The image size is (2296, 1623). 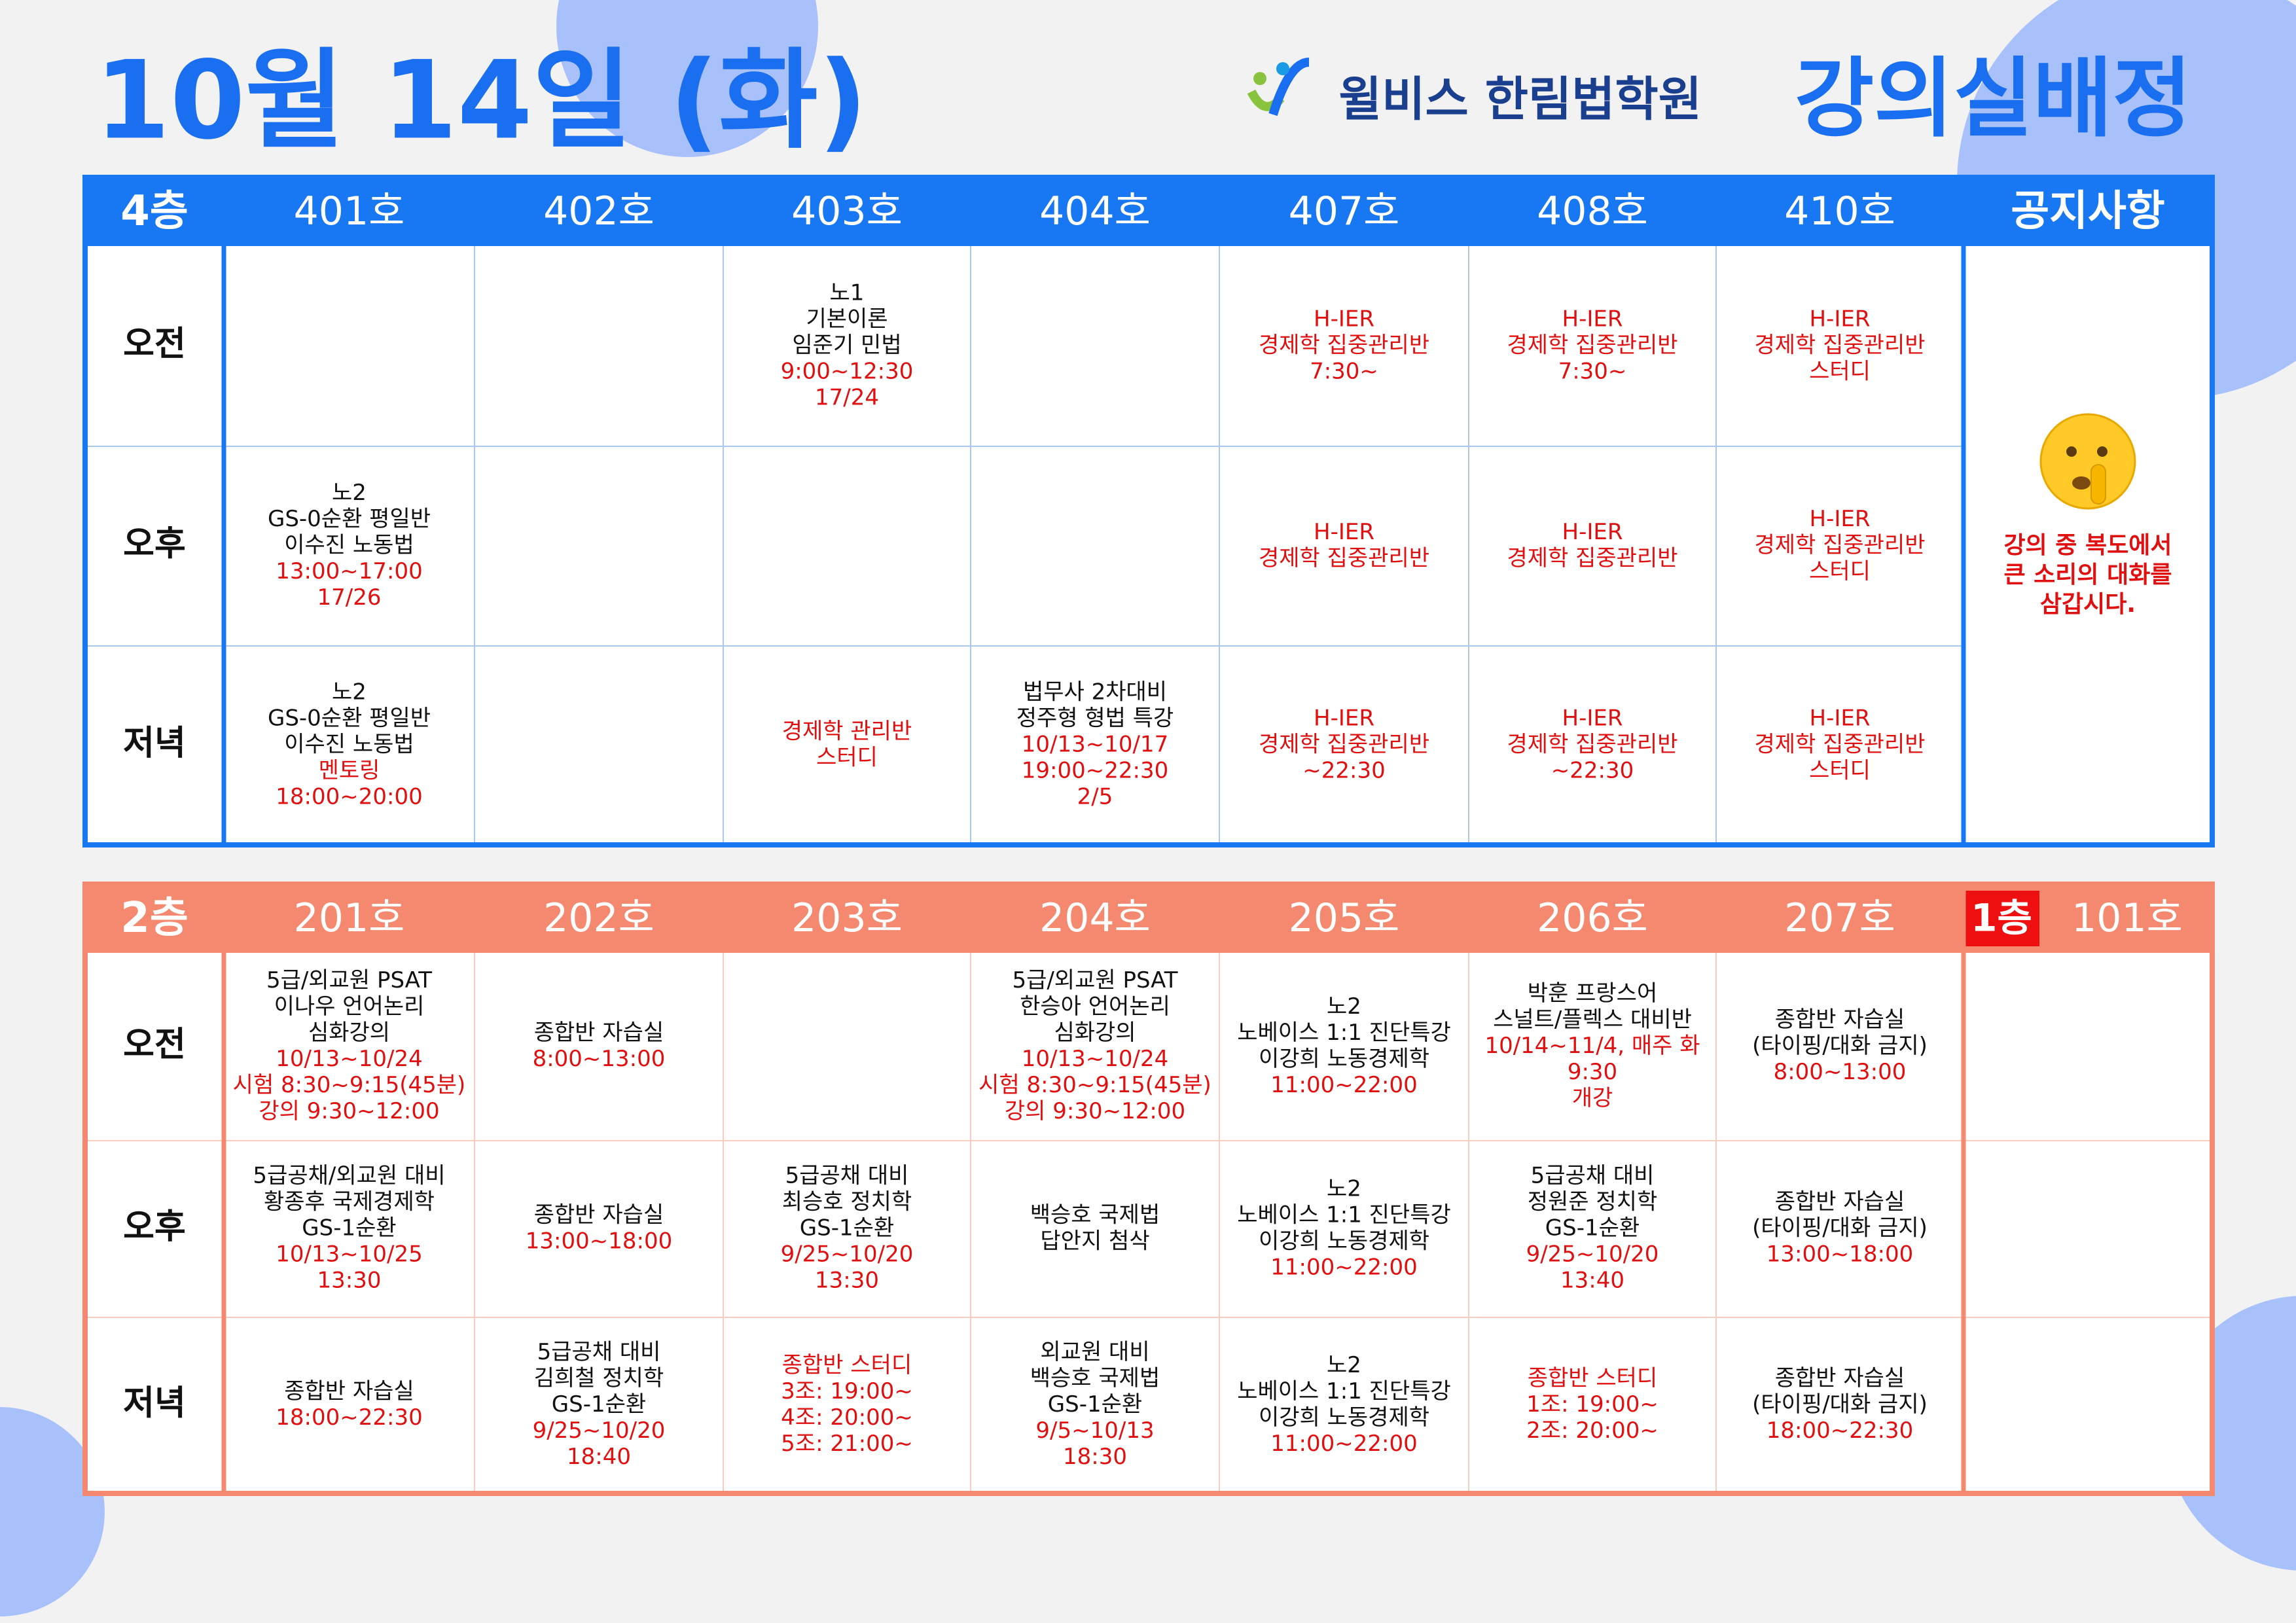 What do you see at coordinates (847, 211) in the screenshot?
I see `room-label: 403호` at bounding box center [847, 211].